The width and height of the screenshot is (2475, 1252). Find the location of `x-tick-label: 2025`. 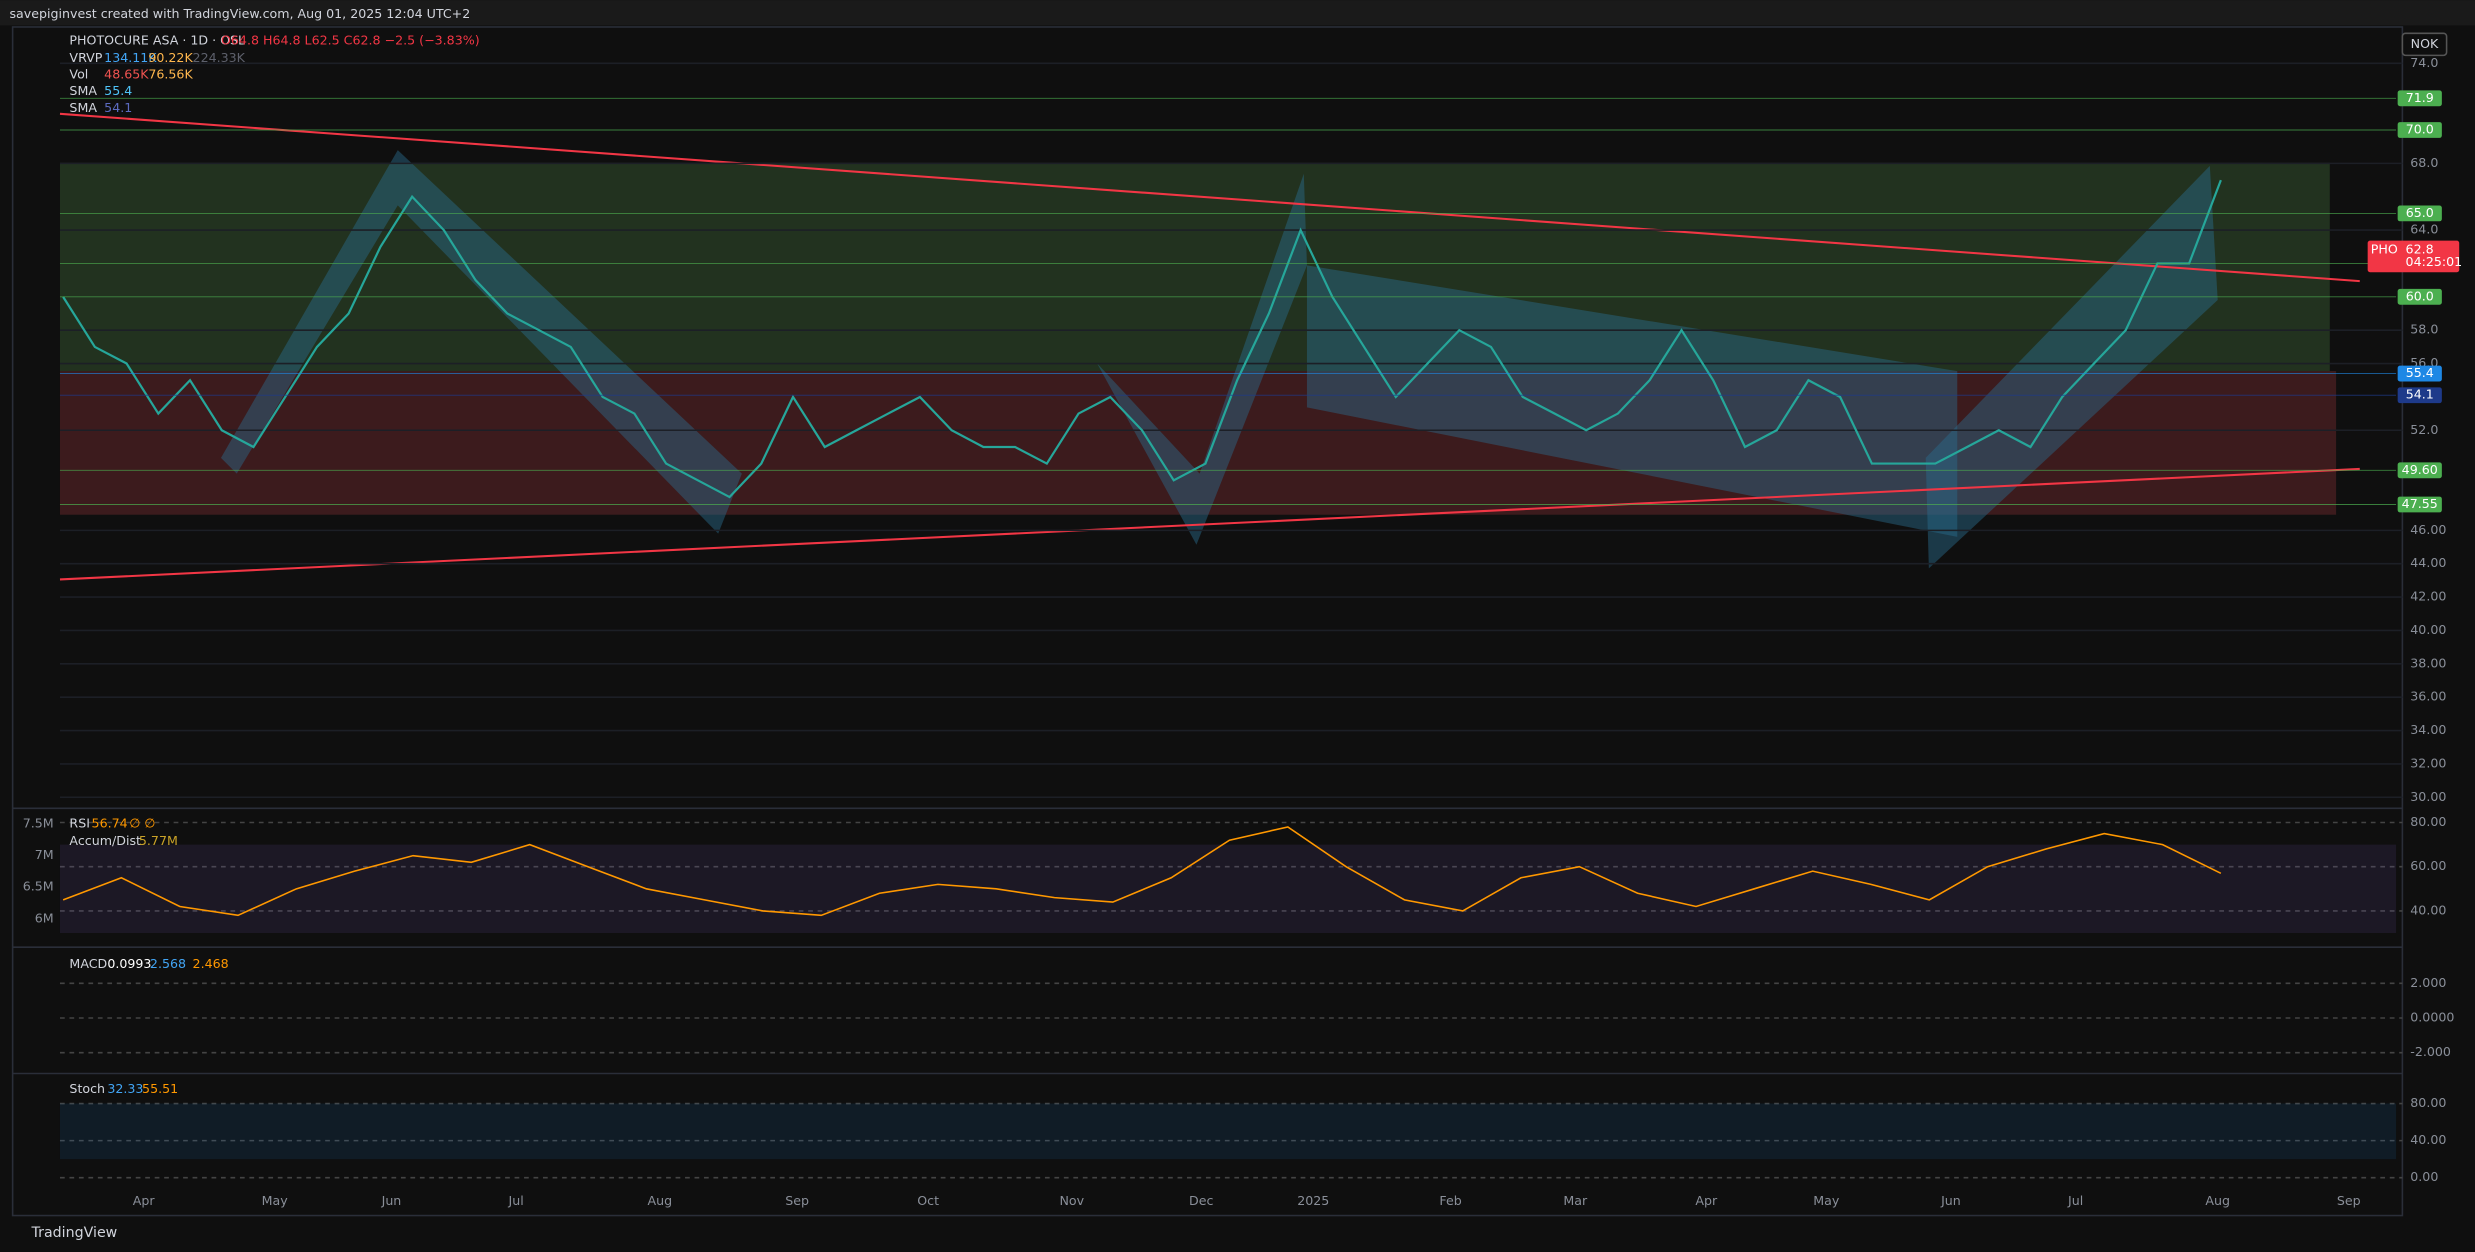

x-tick-label: 2025 is located at coordinates (1313, 1200).